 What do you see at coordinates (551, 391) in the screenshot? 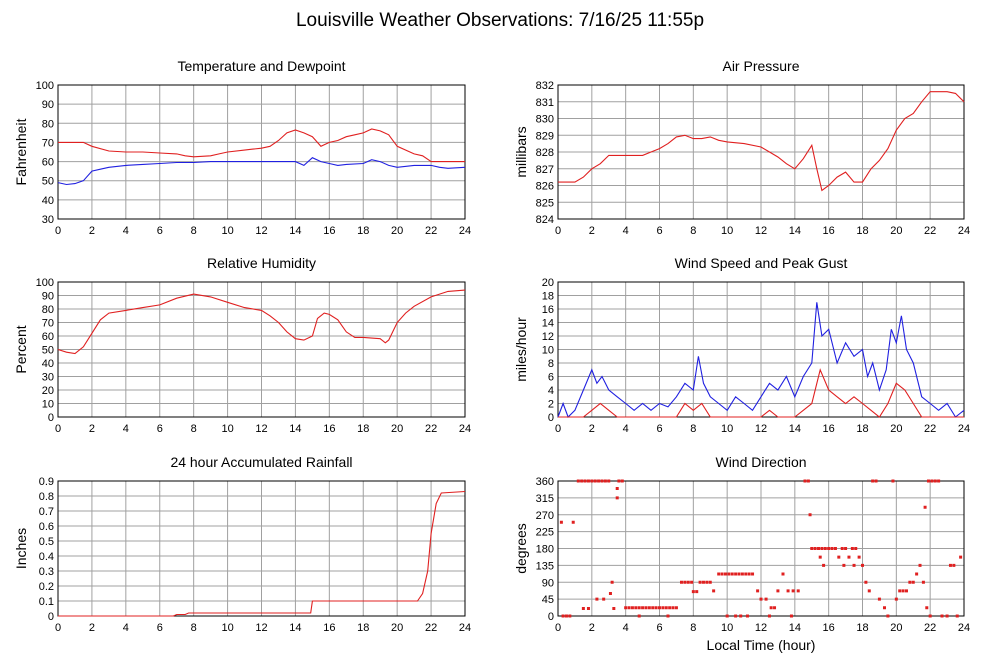
I see `y-tick-label: 4` at bounding box center [551, 391].